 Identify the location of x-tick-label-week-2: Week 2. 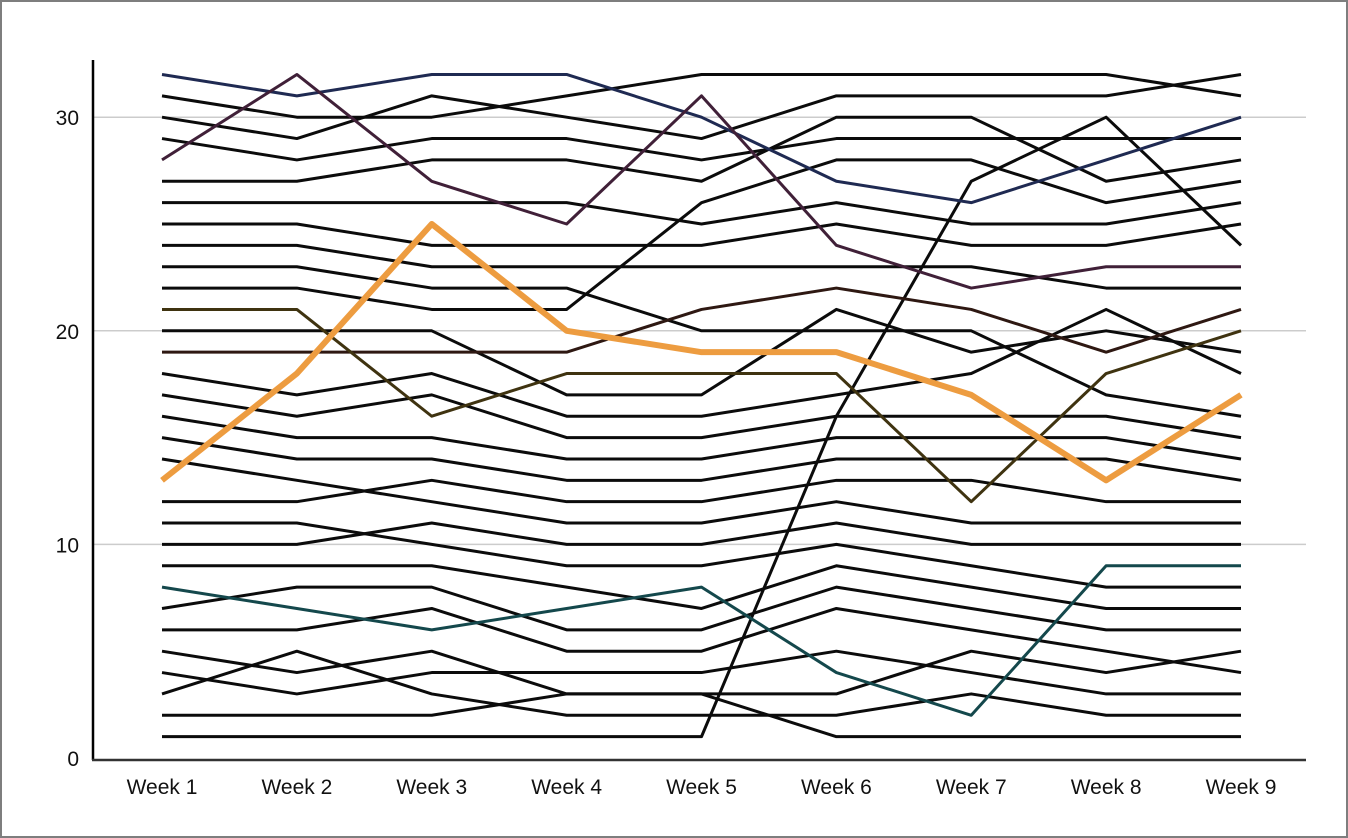
(296, 787).